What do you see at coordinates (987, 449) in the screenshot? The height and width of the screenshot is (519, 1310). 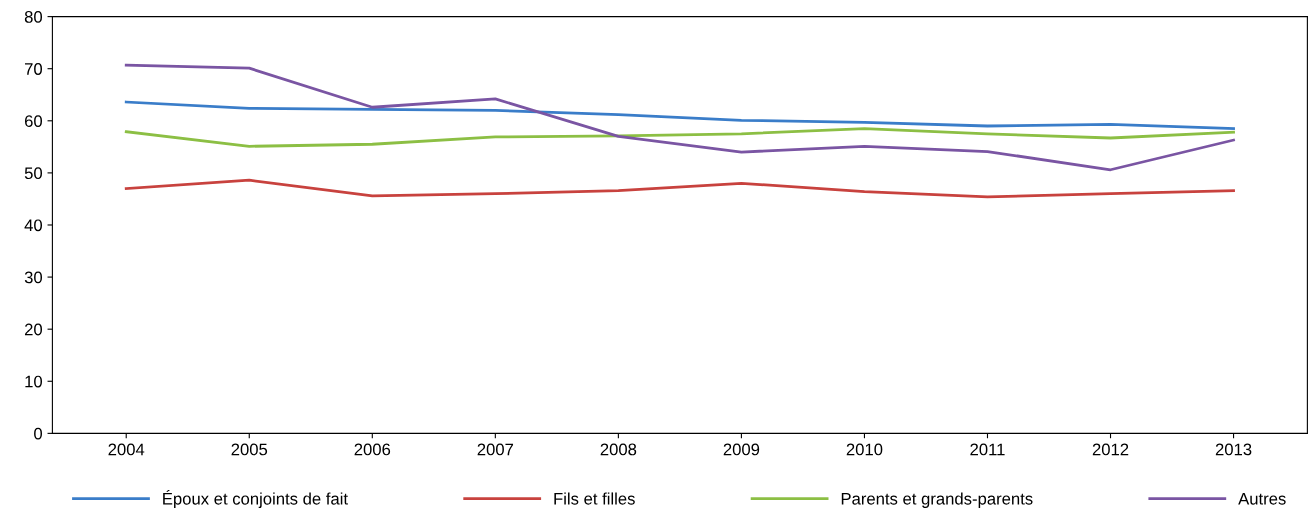 I see `x-tick-label: 2011` at bounding box center [987, 449].